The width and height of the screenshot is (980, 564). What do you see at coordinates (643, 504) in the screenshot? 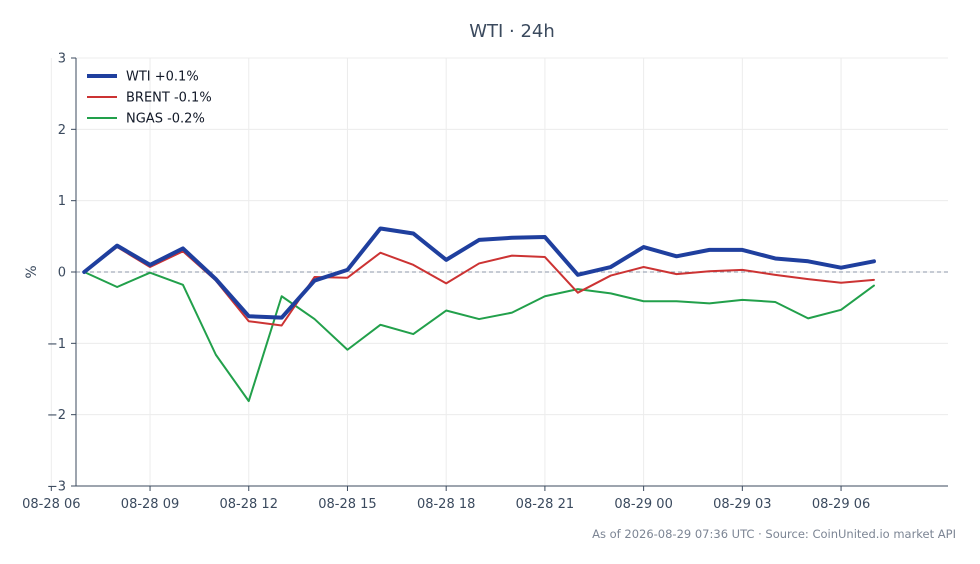
I see `x-tick-label: 08-29 00` at bounding box center [643, 504].